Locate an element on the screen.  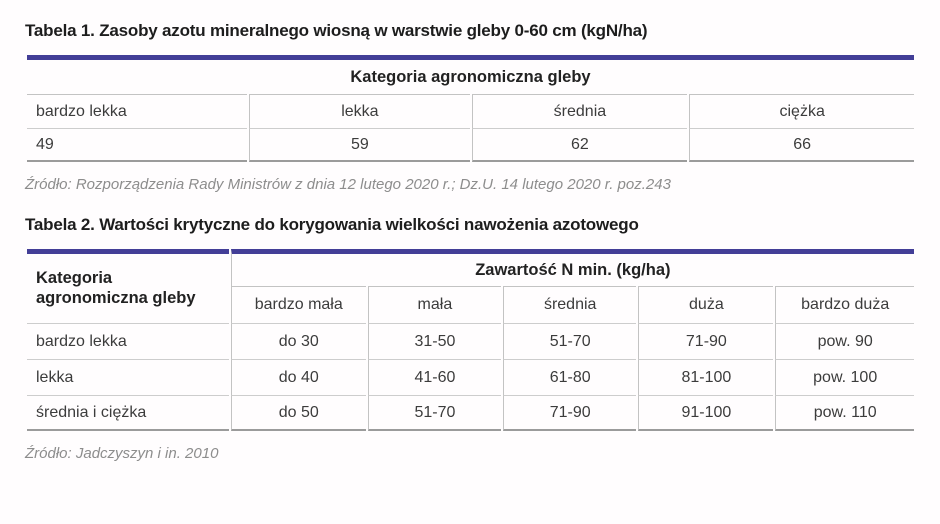
table1-value-cell: 62 is located at coordinates (579, 145).